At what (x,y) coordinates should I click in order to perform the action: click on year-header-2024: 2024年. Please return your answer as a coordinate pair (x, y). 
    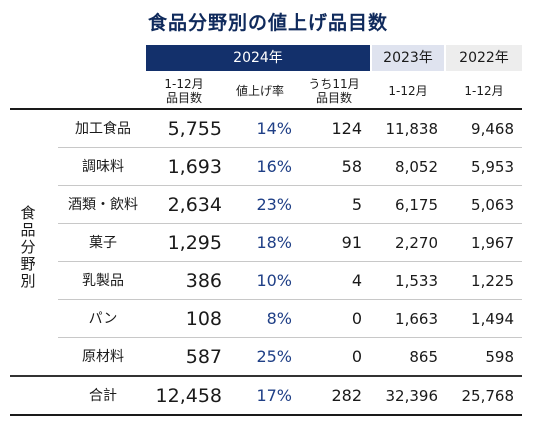
    Looking at the image, I should click on (258, 58).